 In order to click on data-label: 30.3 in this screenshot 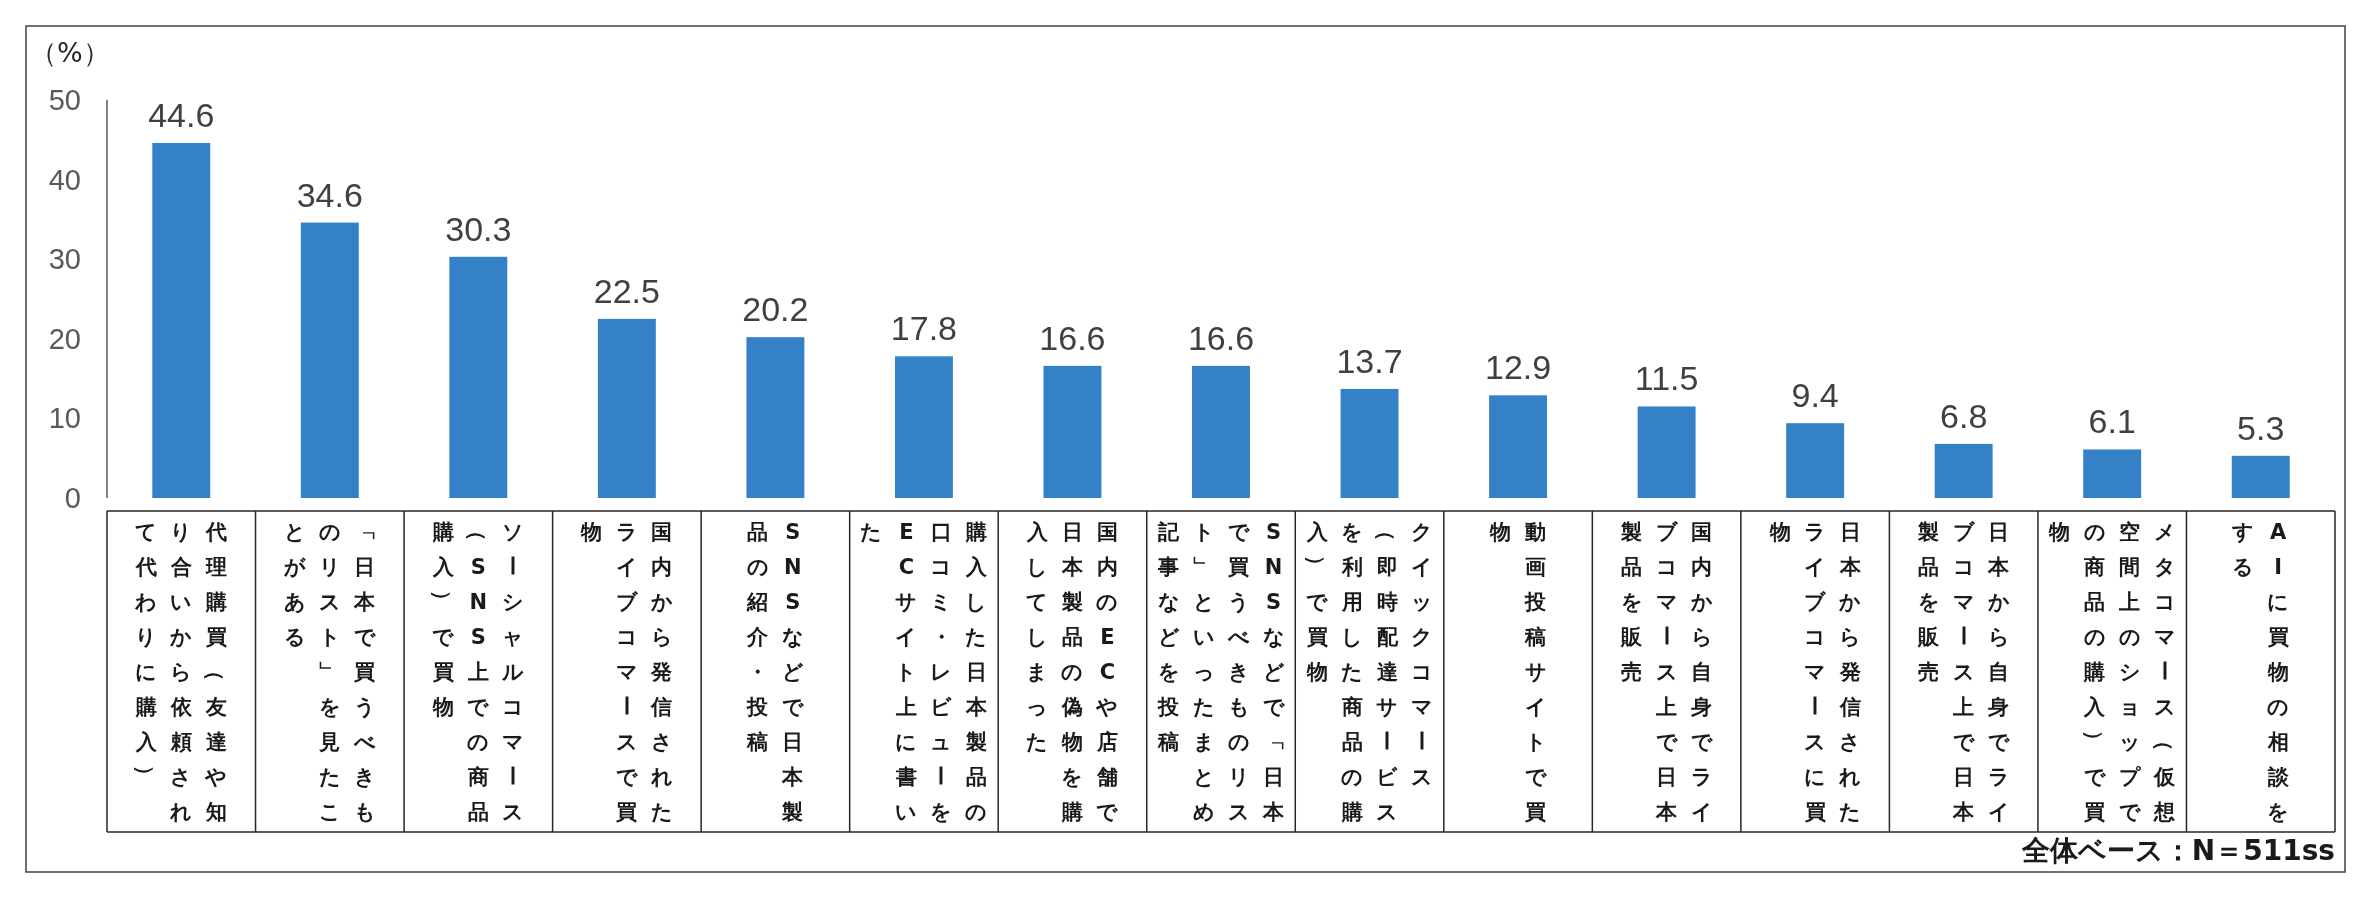, I will do `click(478, 228)`.